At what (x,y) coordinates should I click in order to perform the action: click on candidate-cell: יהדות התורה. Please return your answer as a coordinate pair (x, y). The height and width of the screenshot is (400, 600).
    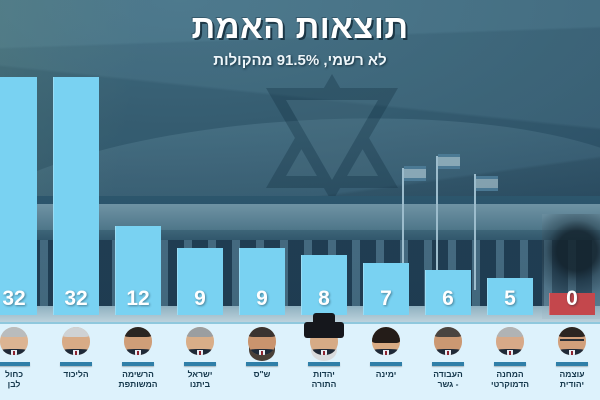
    Looking at the image, I should click on (324, 356).